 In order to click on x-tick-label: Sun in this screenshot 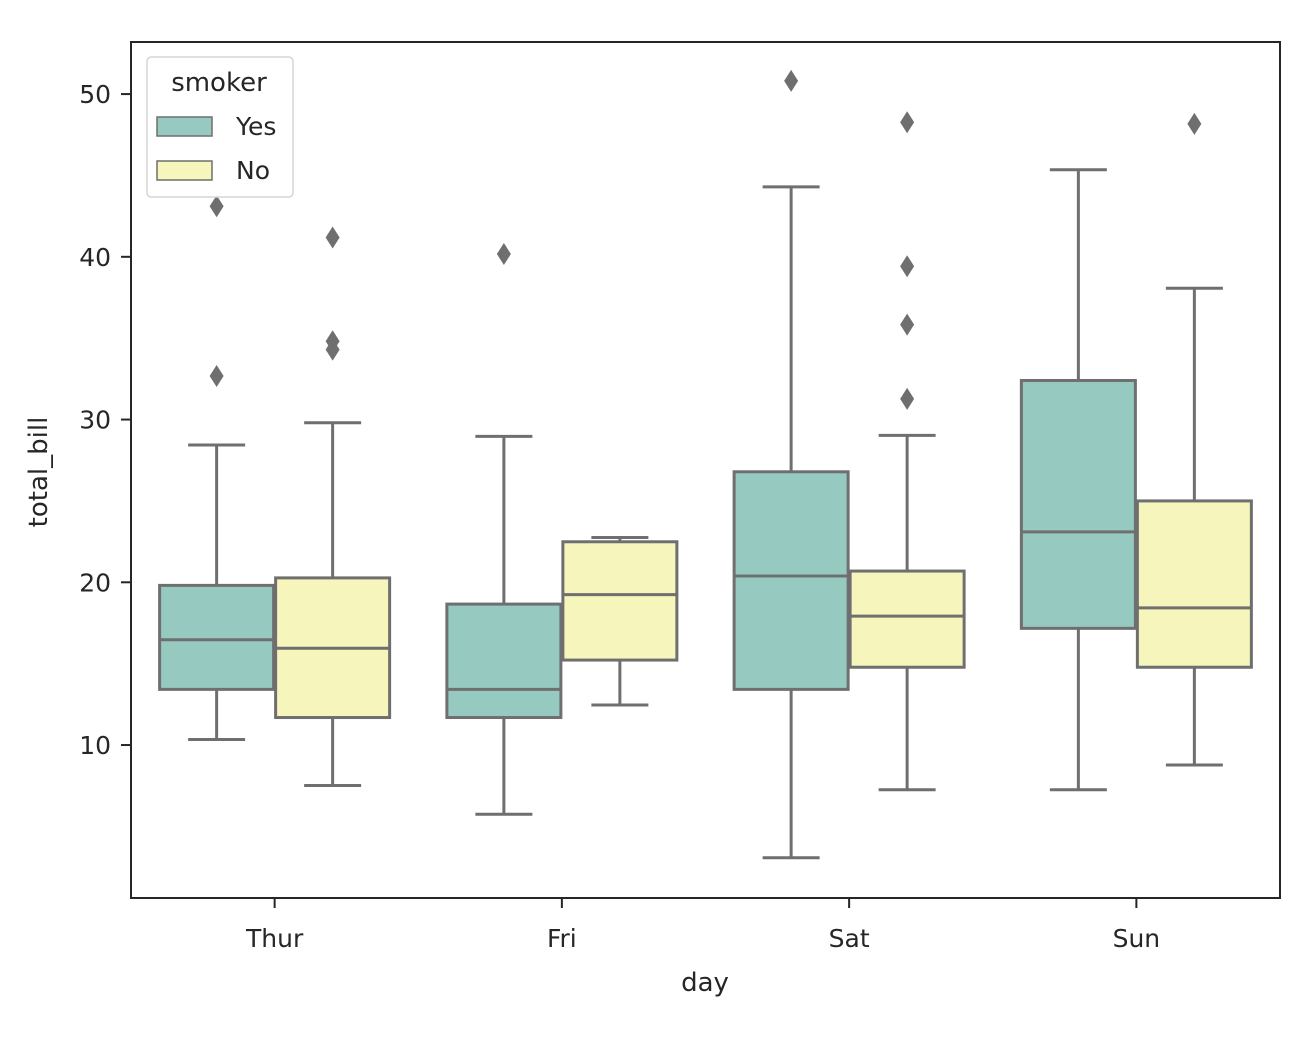, I will do `click(1137, 938)`.